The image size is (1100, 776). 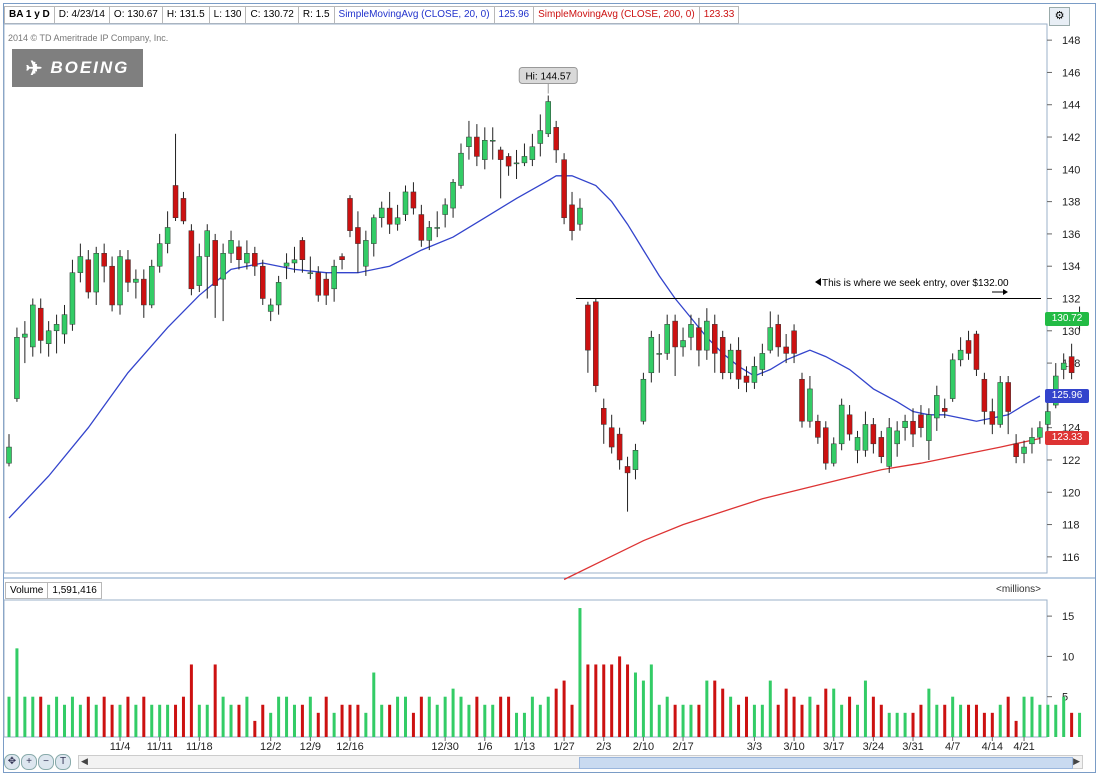 What do you see at coordinates (1005, 292) in the screenshot?
I see `annotation-right-arrow-icon` at bounding box center [1005, 292].